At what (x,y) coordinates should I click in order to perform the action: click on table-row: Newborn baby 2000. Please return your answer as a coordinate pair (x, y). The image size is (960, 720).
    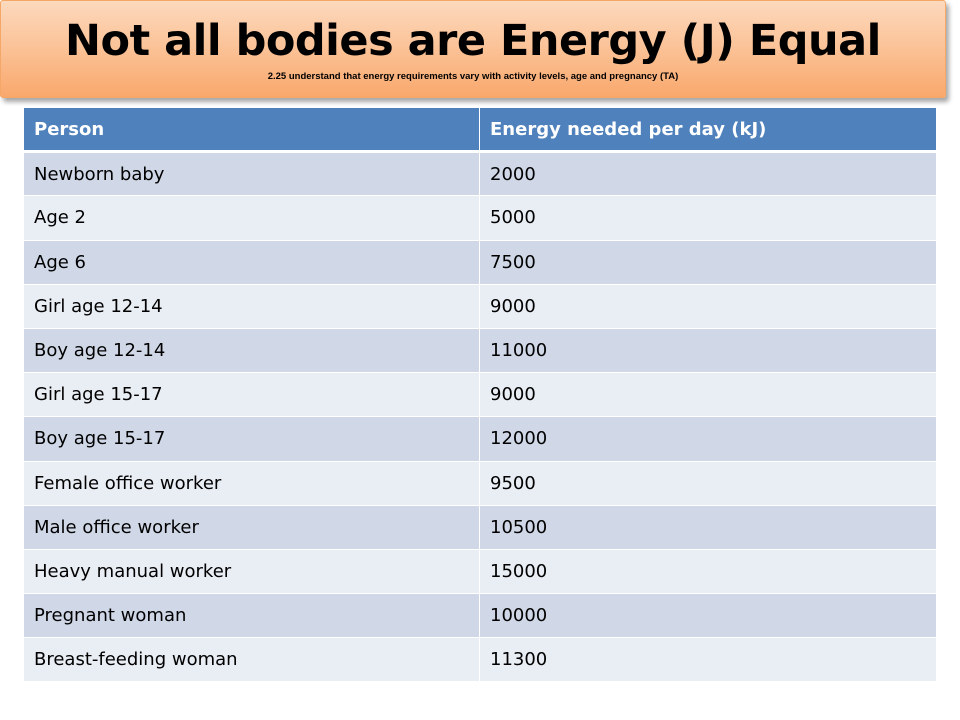
    Looking at the image, I should click on (480, 174).